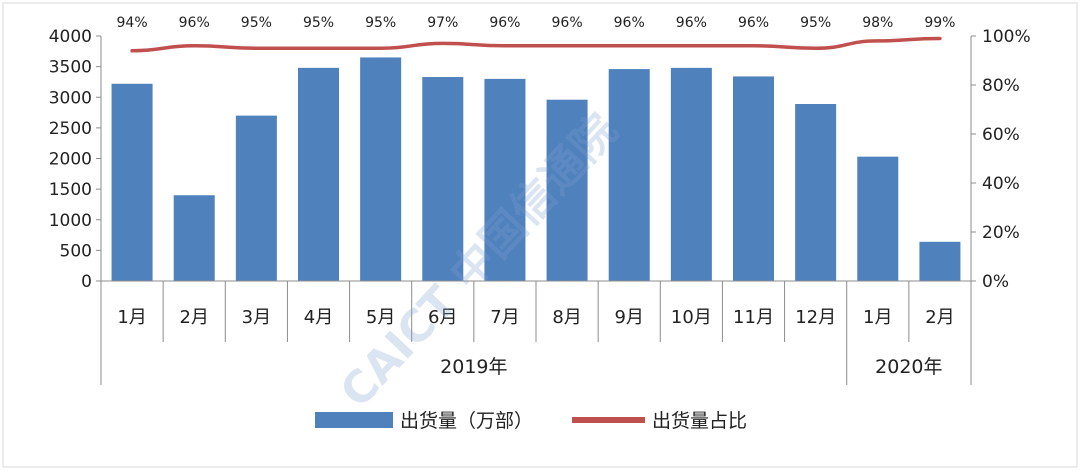 This screenshot has width=1080, height=474. What do you see at coordinates (1001, 184) in the screenshot?
I see `y-right-tick-label: 40%` at bounding box center [1001, 184].